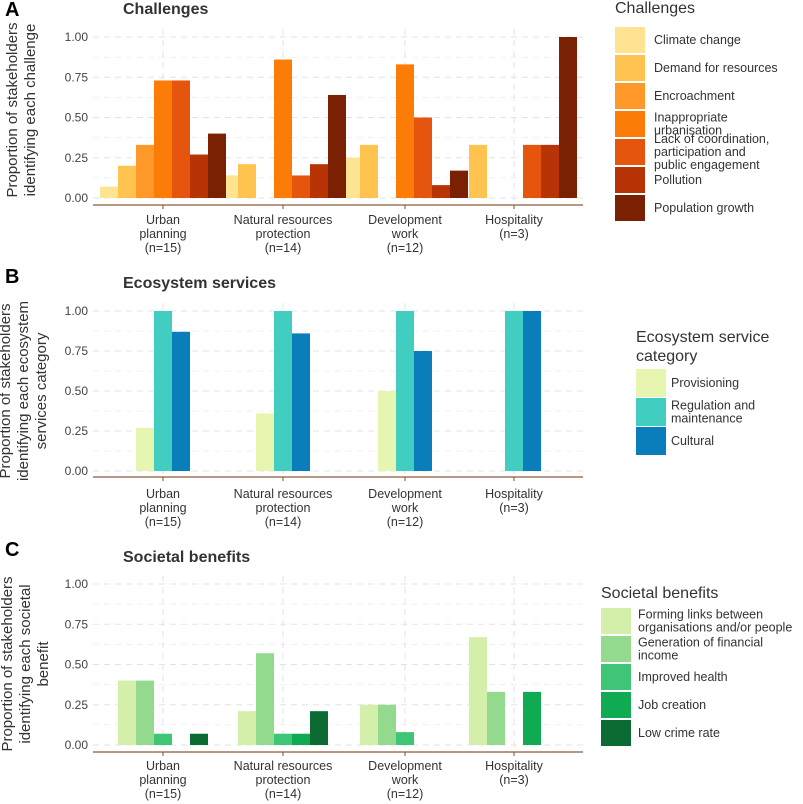  Describe the element at coordinates (658, 656) in the screenshot. I see `legend-label: income` at that location.